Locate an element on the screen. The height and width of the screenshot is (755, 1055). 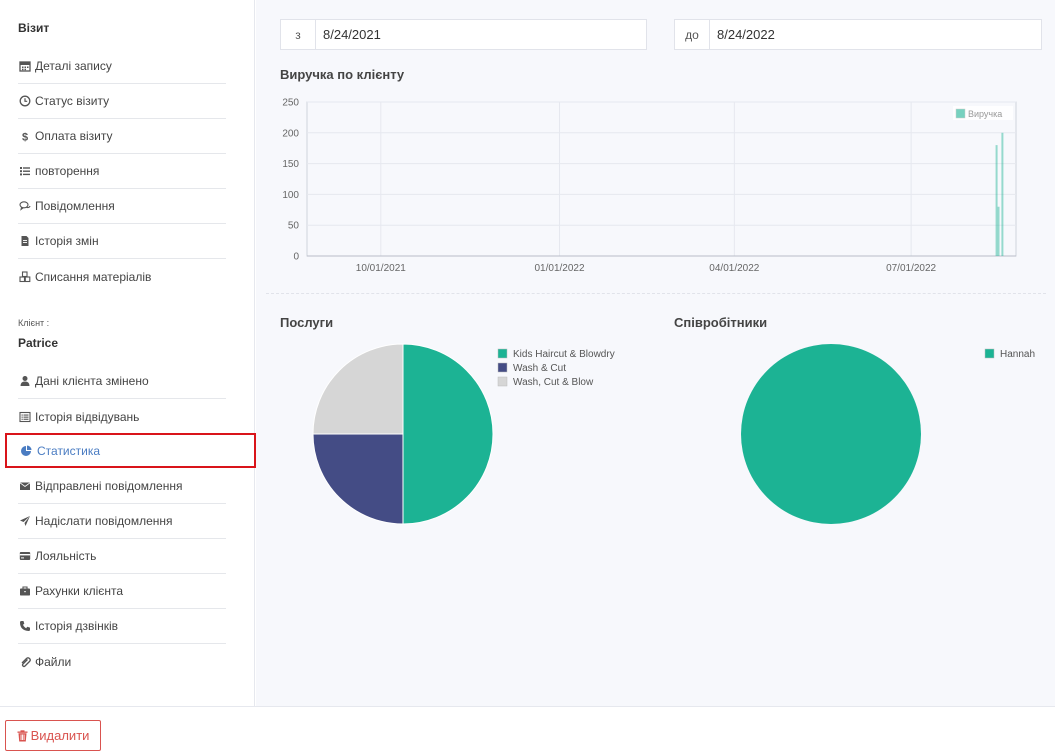
sidebar-item-change-history: Історія змін is located at coordinates (122, 241).